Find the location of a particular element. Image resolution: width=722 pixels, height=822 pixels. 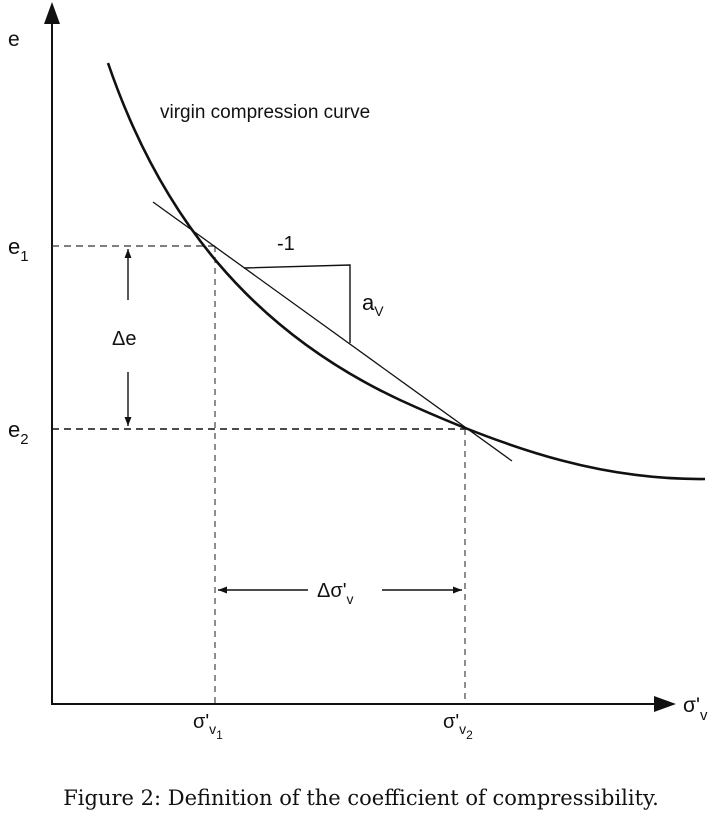

y-axis-label: e is located at coordinates (14, 39).